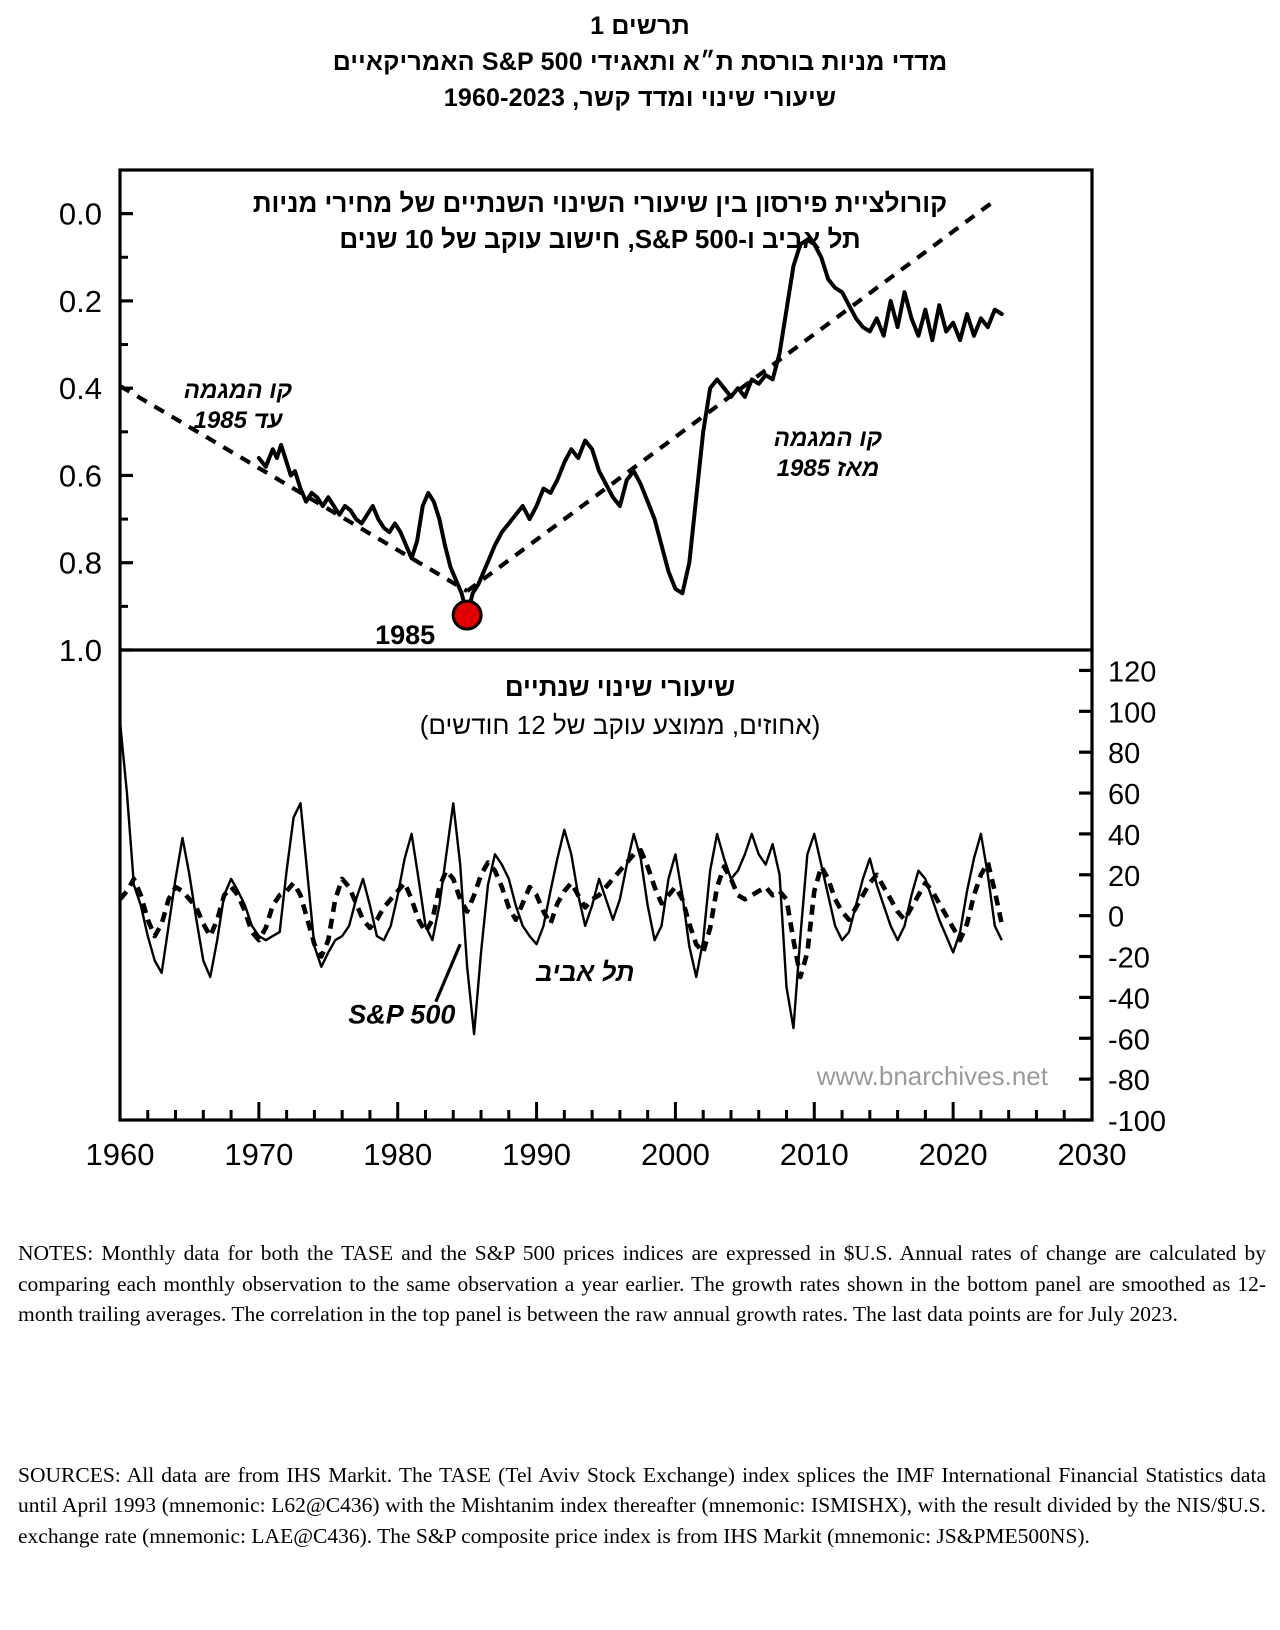  What do you see at coordinates (96, 418) in the screenshot?
I see `top-panel-y-axis: 1.0 0.8 0.6 0.4 0.2 0.0` at bounding box center [96, 418].